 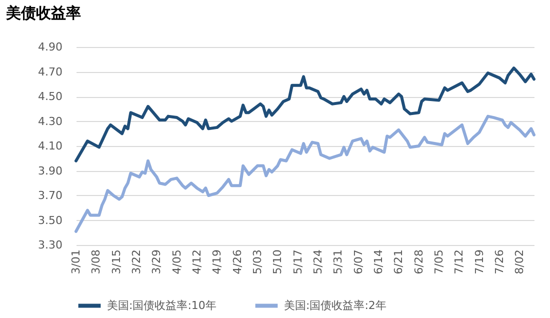 What do you see at coordinates (479, 262) in the screenshot?
I see `x-tick-label: 7/19` at bounding box center [479, 262].